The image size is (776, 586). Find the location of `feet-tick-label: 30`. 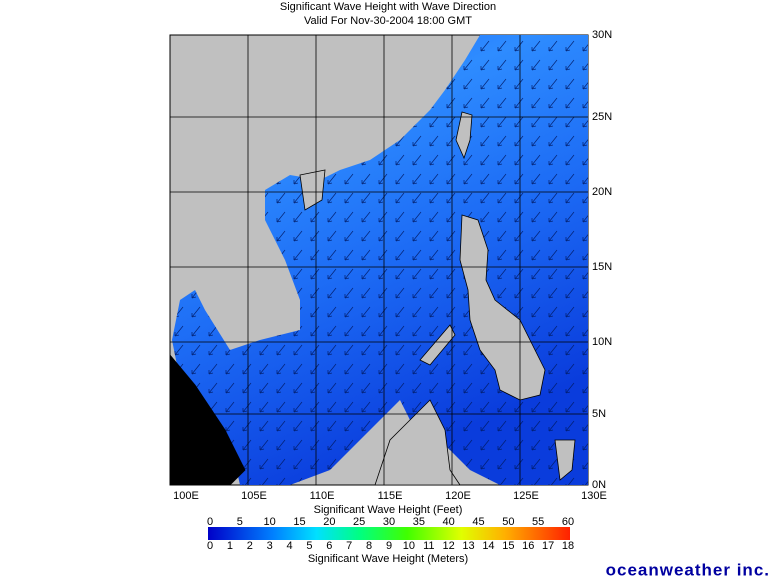

feet-tick-label: 30 is located at coordinates (389, 522).